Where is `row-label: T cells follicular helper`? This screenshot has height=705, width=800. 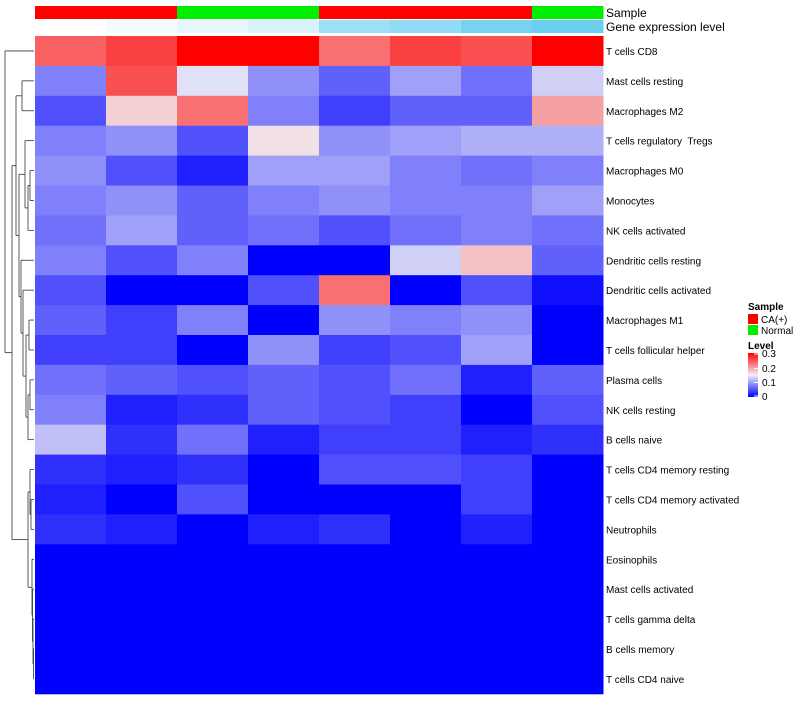 row-label: T cells follicular helper is located at coordinates (655, 351).